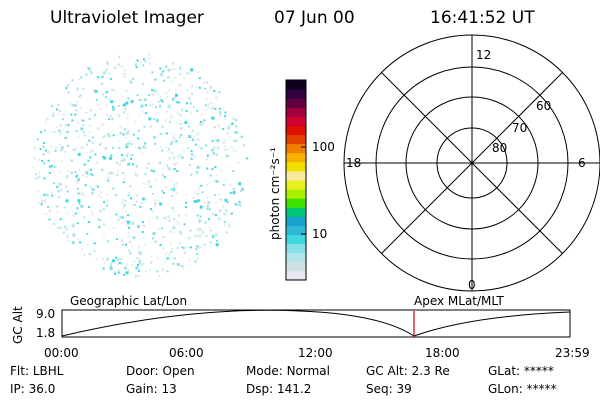  I want to click on date-label: 07 Jun 00, so click(314, 18).